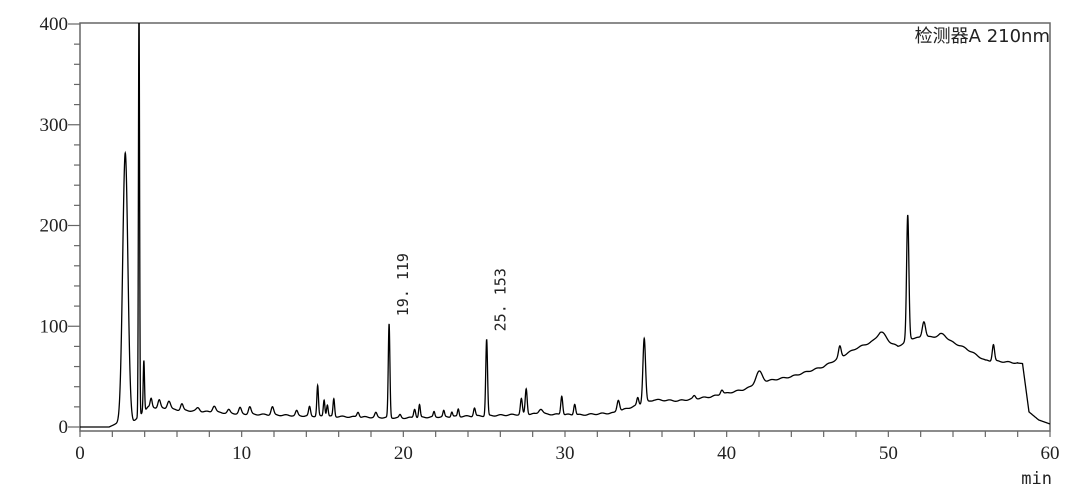 Image resolution: width=1069 pixels, height=492 pixels. What do you see at coordinates (565, 453) in the screenshot?
I see `x-tick-label: 30` at bounding box center [565, 453].